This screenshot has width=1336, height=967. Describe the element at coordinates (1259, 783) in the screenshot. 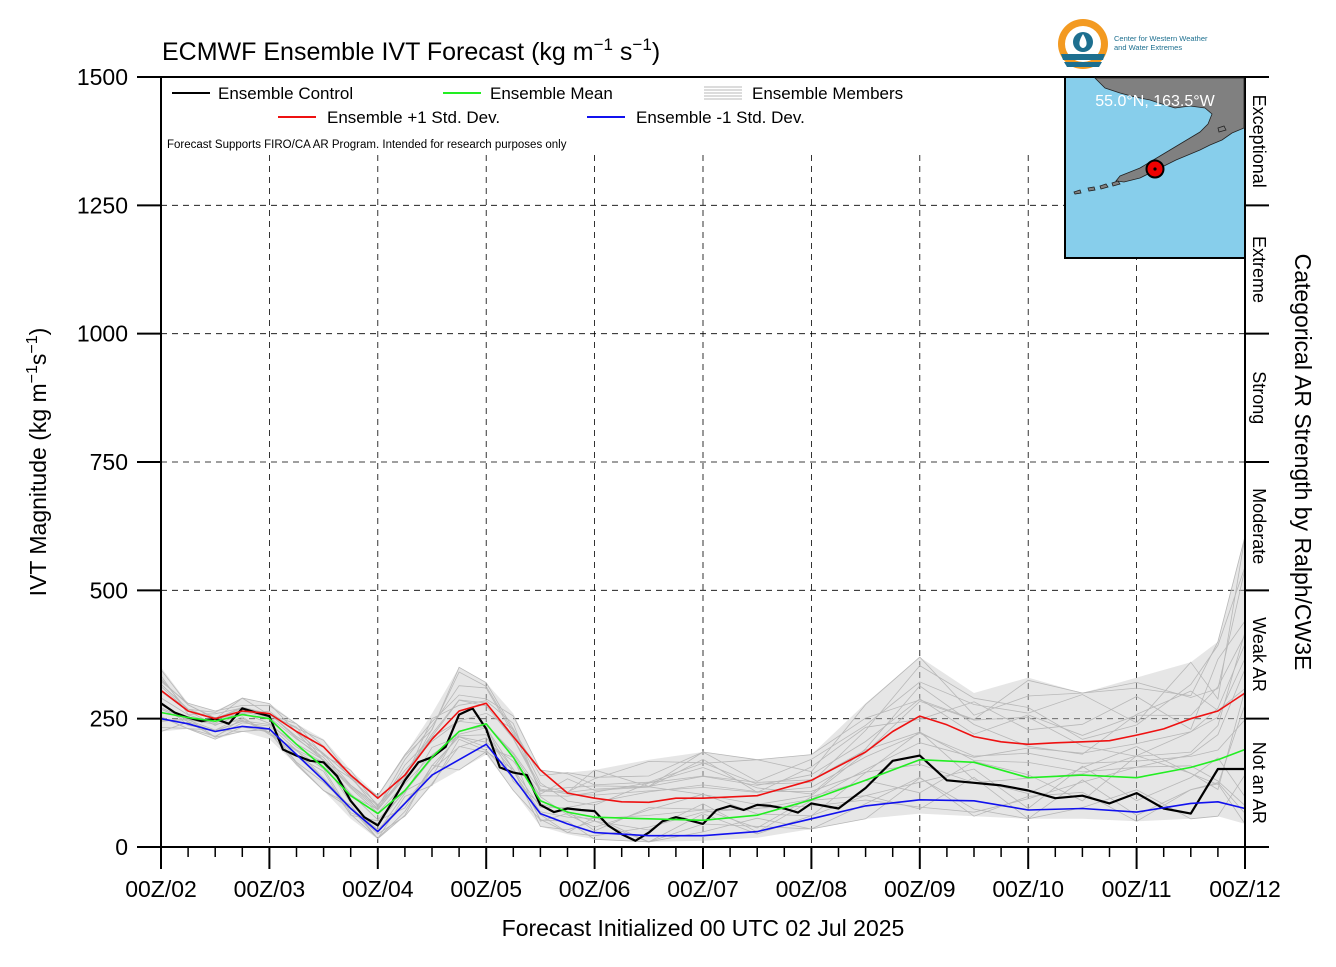

I see `category-label: Not an AR` at that location.